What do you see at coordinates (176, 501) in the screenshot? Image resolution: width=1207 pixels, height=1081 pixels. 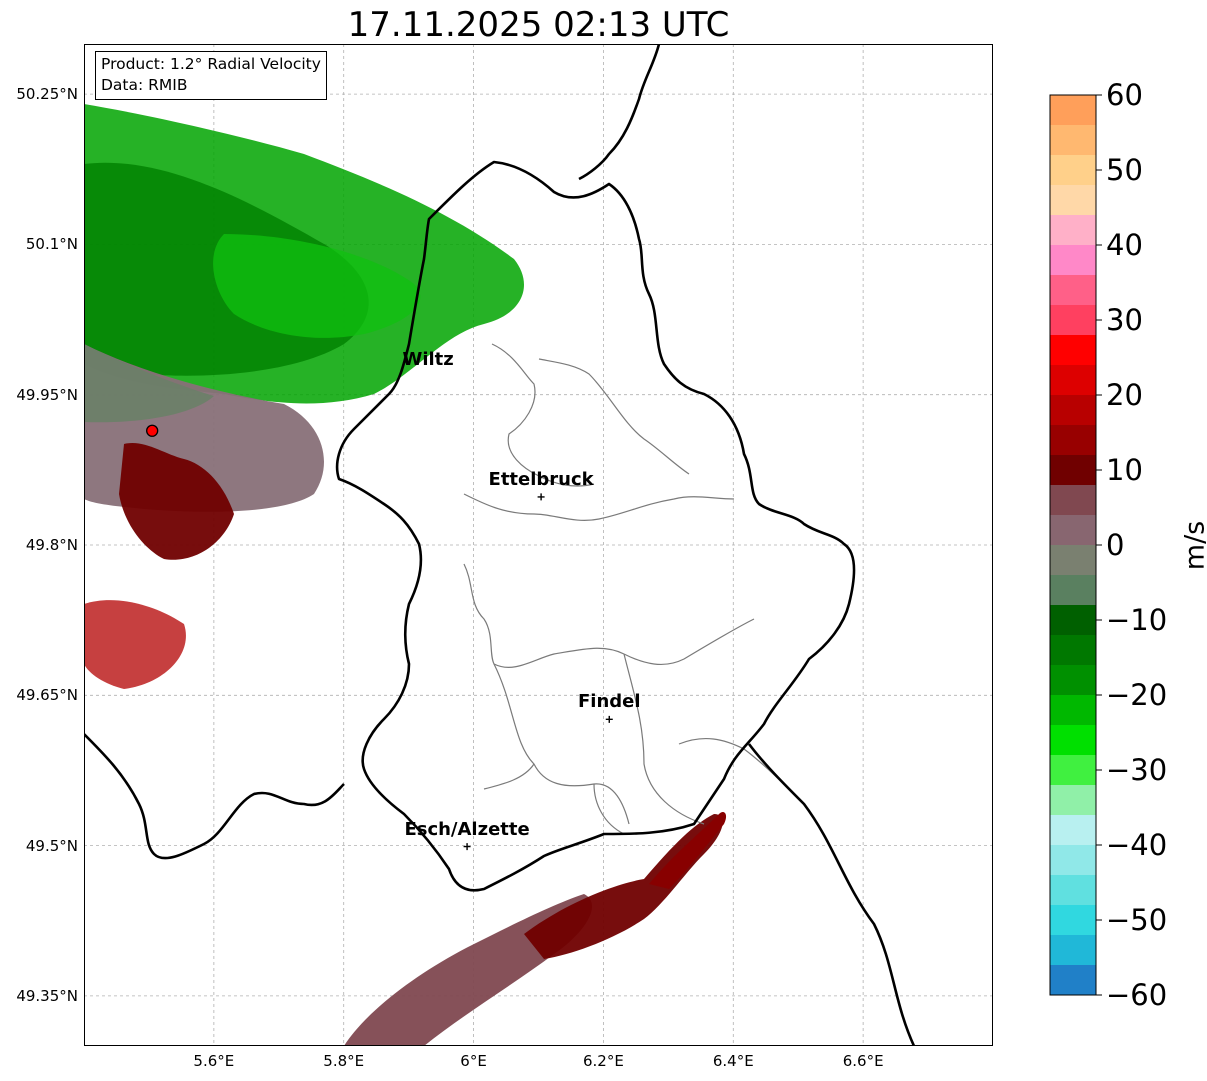 I see `echo-darkred-region` at bounding box center [176, 501].